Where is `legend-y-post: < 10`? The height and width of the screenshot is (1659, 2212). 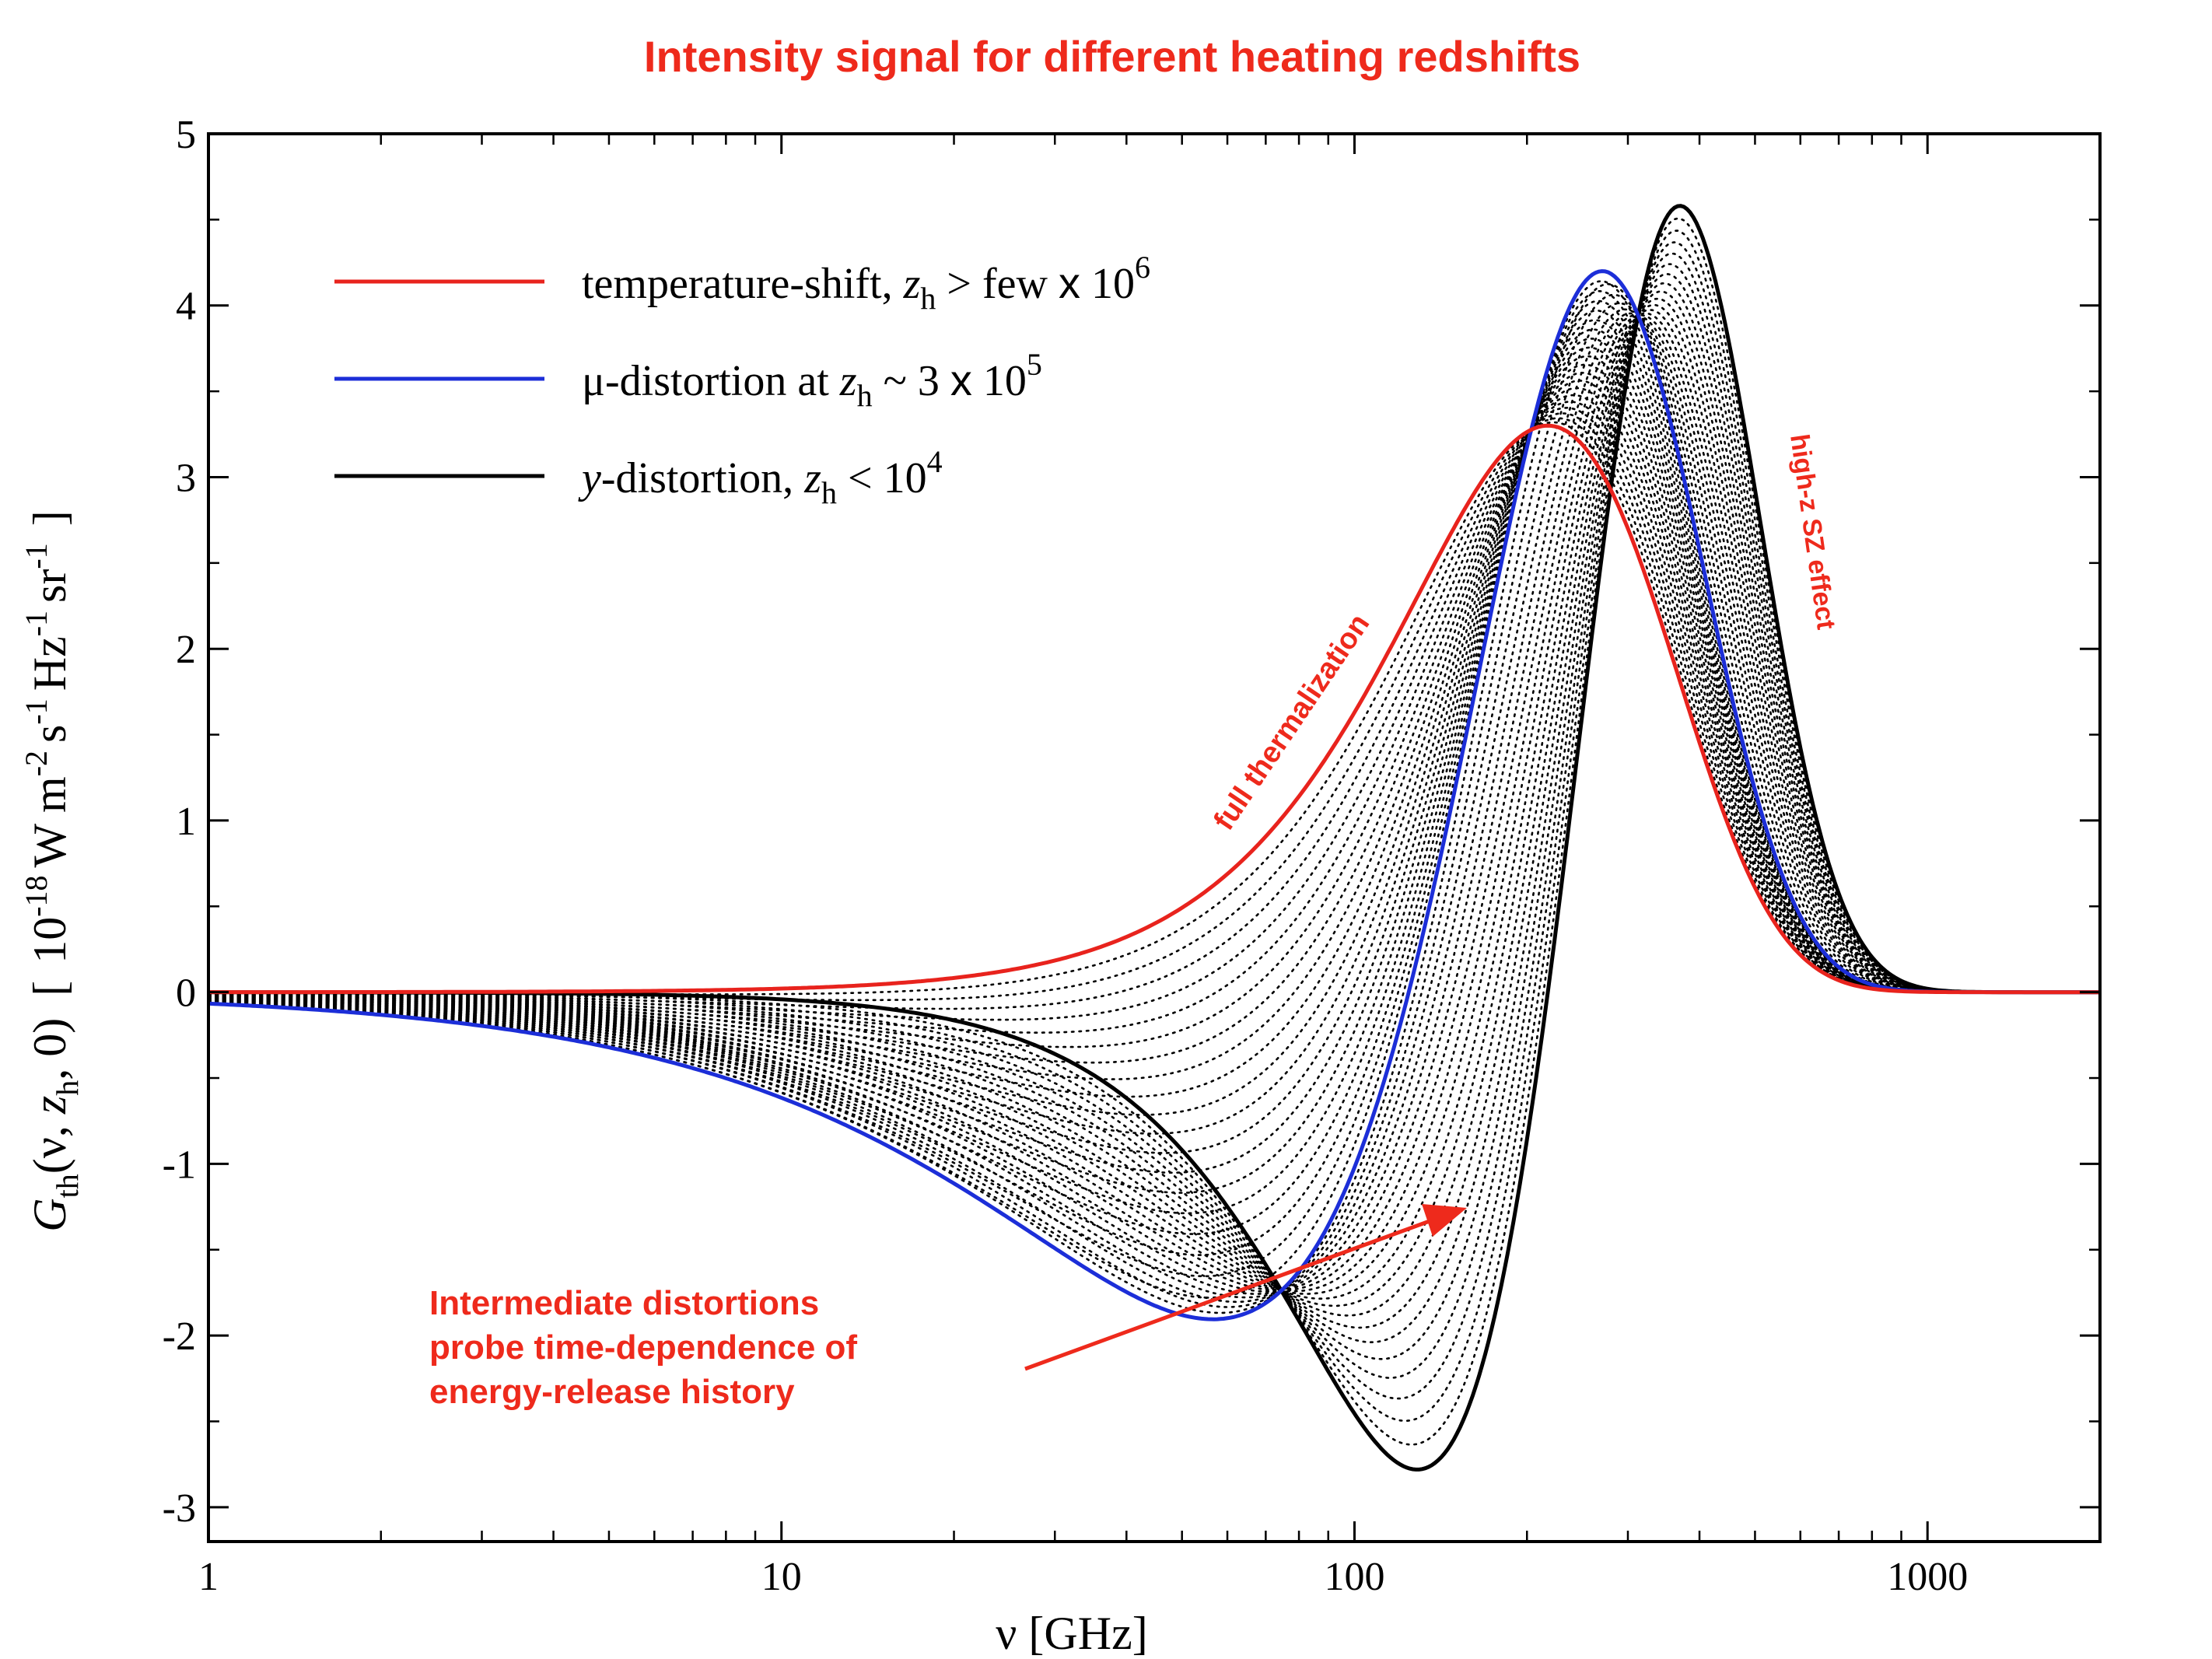 legend-y-post: < 10 is located at coordinates (882, 478).